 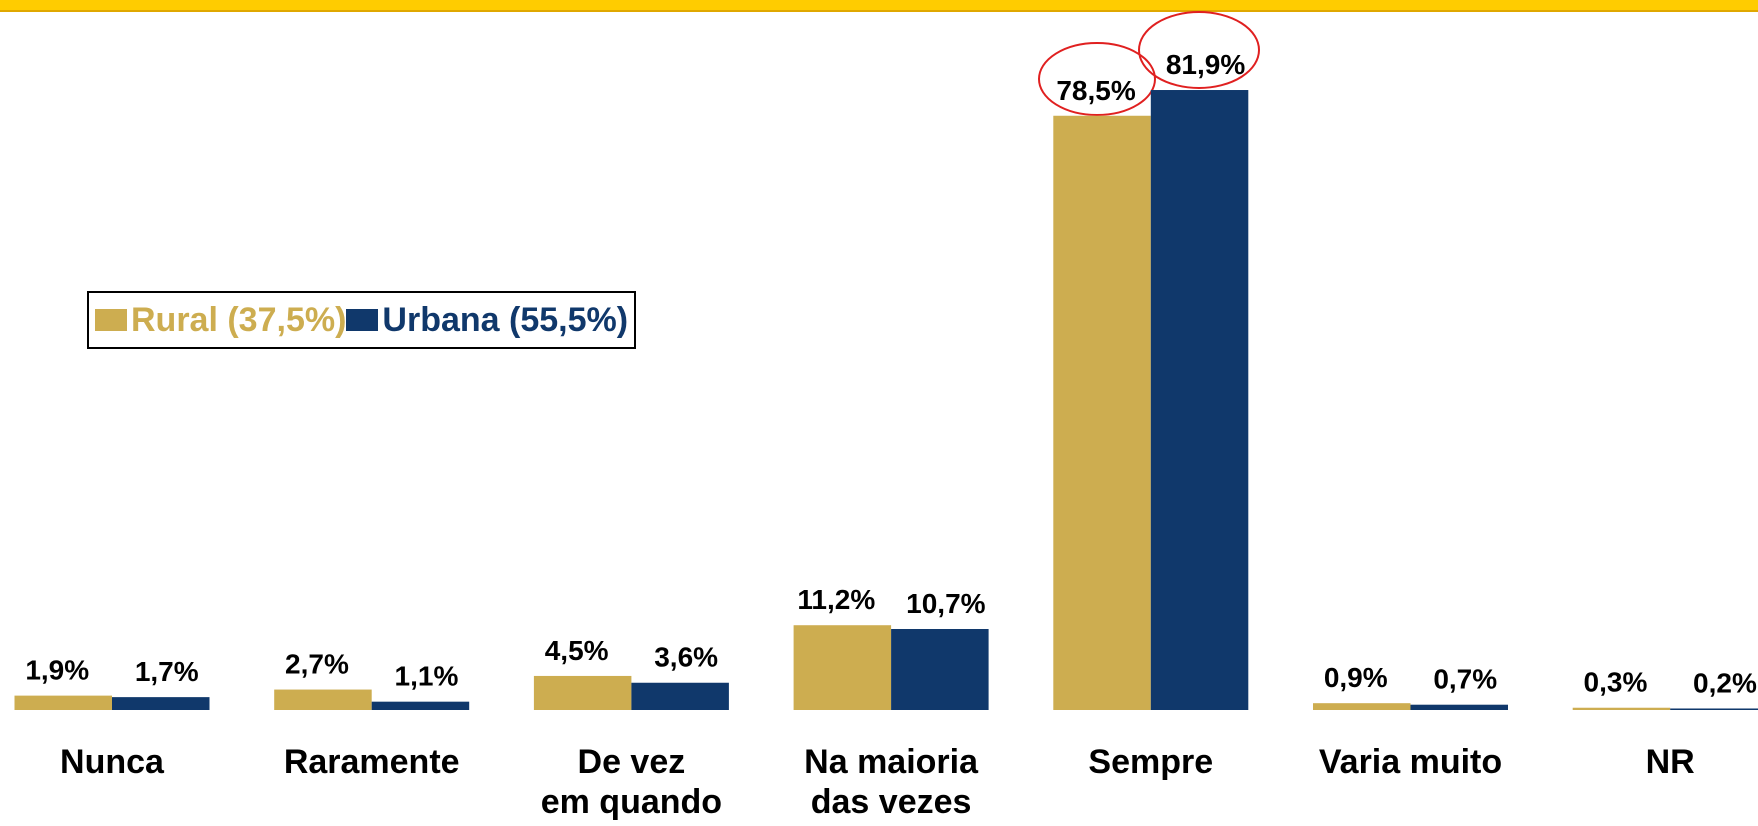 What do you see at coordinates (631, 782) in the screenshot?
I see `category-label: De vez em quando` at bounding box center [631, 782].